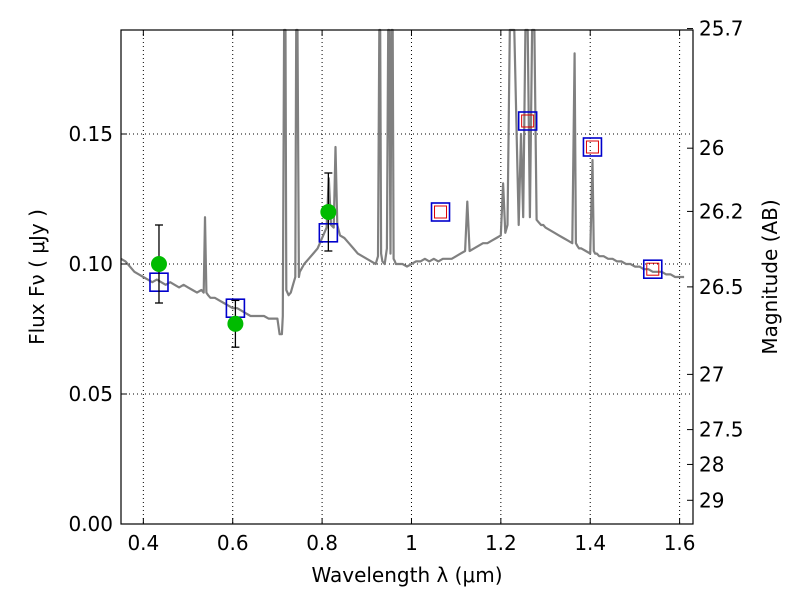  Describe the element at coordinates (770, 276) in the screenshot. I see `y2-axis-label: Magnitude (AB)` at that location.